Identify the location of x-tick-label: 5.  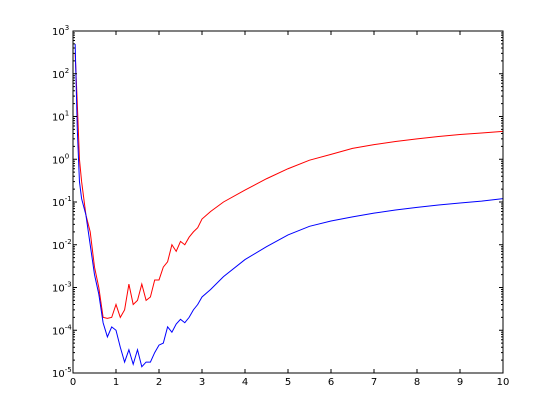
(288, 382).